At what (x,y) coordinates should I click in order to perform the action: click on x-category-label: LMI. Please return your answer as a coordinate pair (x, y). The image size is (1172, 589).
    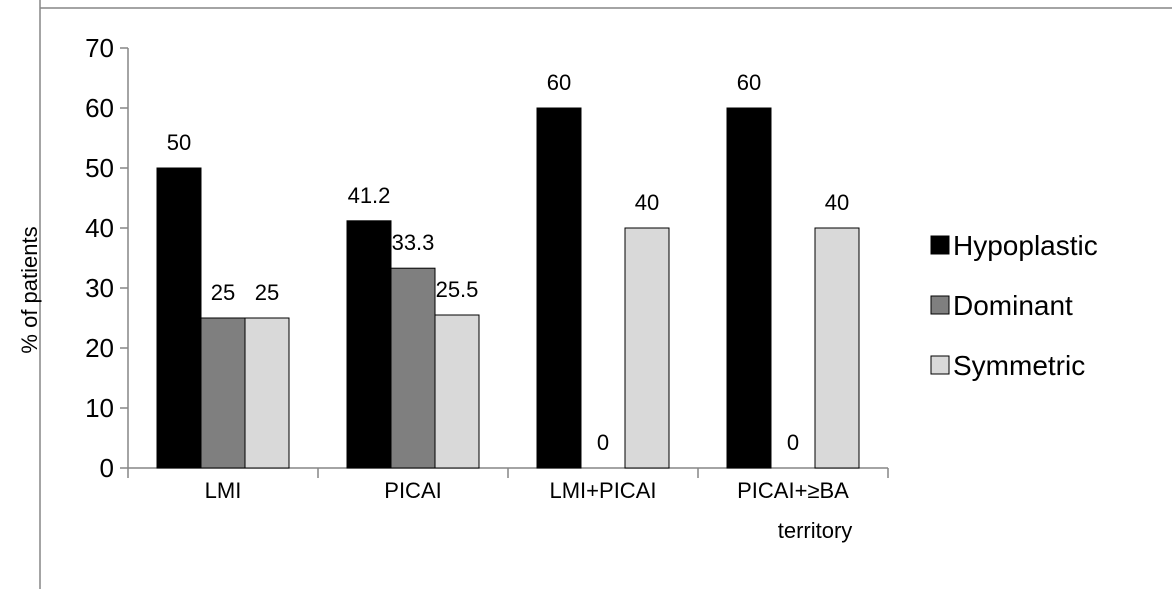
    Looking at the image, I should click on (223, 490).